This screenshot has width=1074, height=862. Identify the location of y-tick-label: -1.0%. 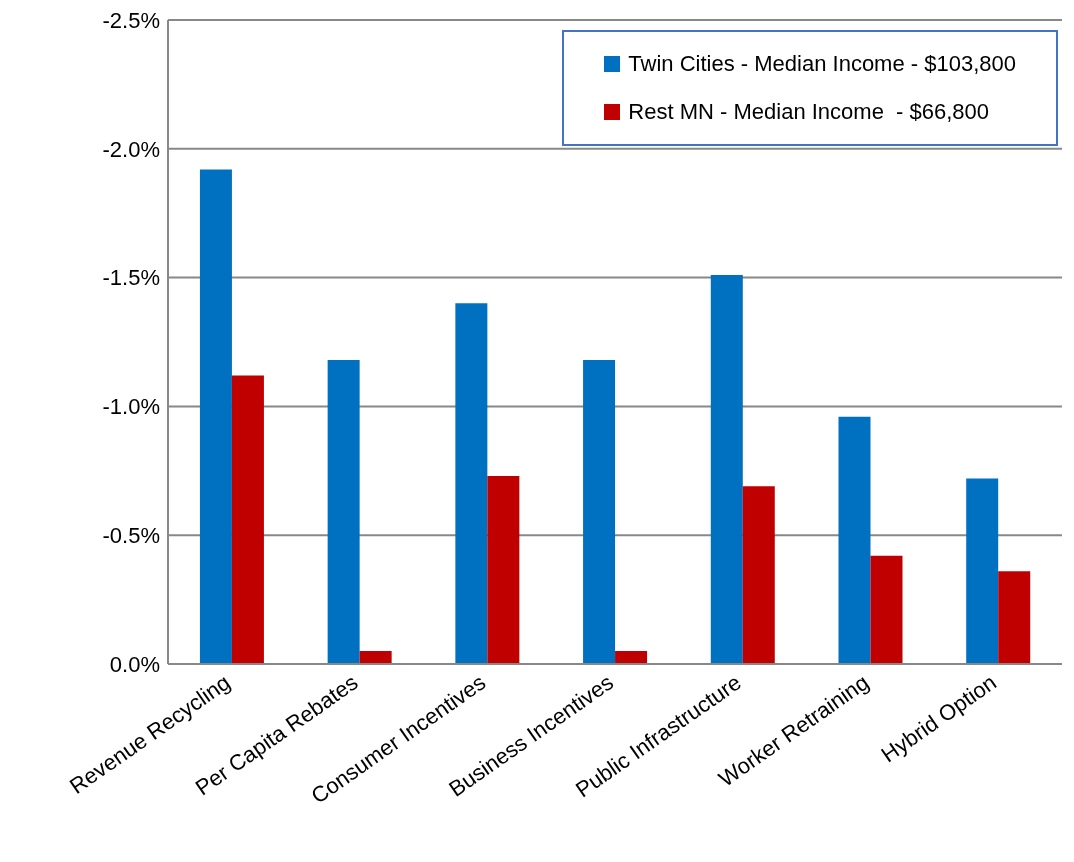
(131, 407).